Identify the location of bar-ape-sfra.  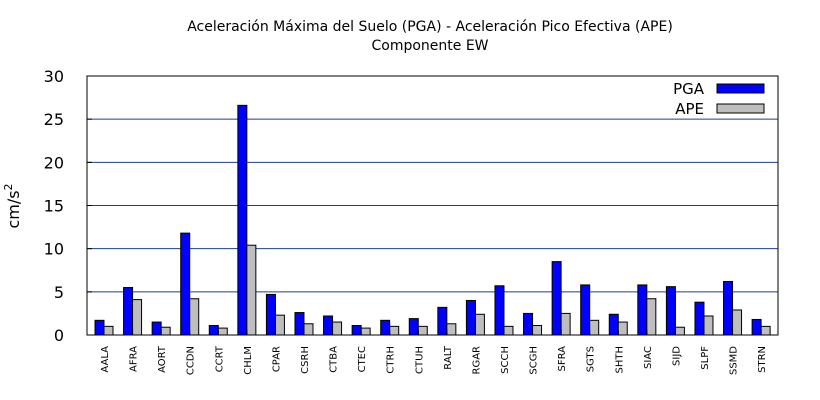
(565, 324).